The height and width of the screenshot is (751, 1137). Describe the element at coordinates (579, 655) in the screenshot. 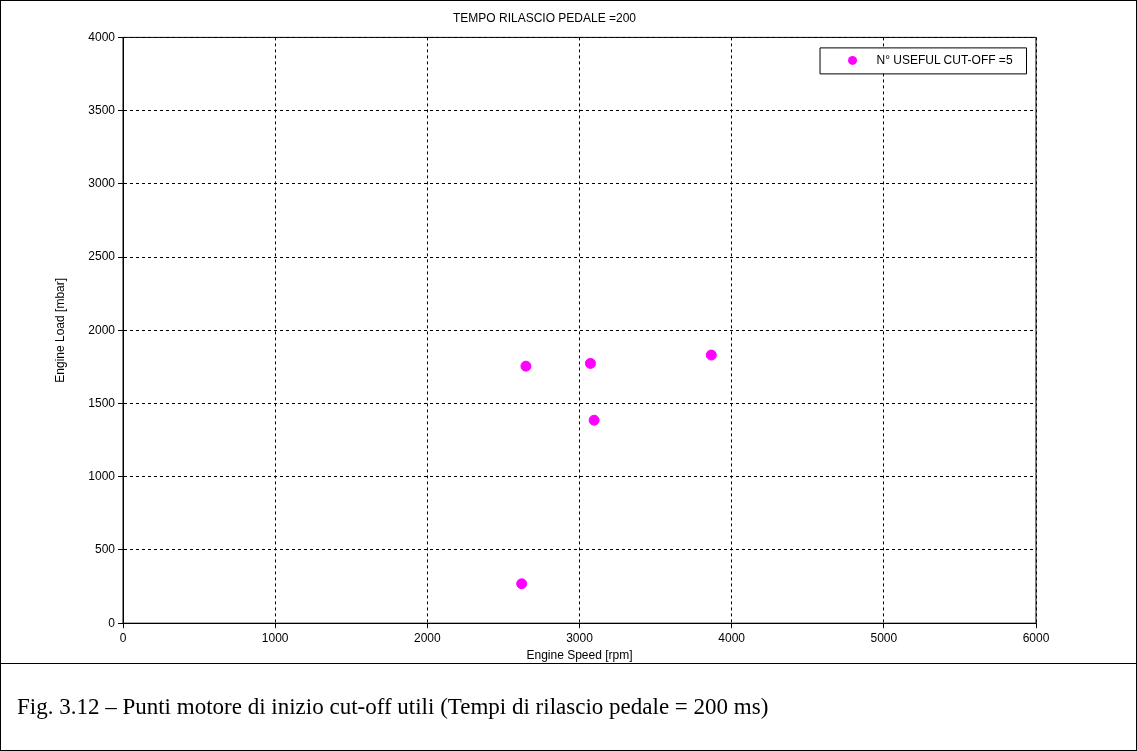

I see `x-axis-title: Engine Speed [rpm]` at that location.